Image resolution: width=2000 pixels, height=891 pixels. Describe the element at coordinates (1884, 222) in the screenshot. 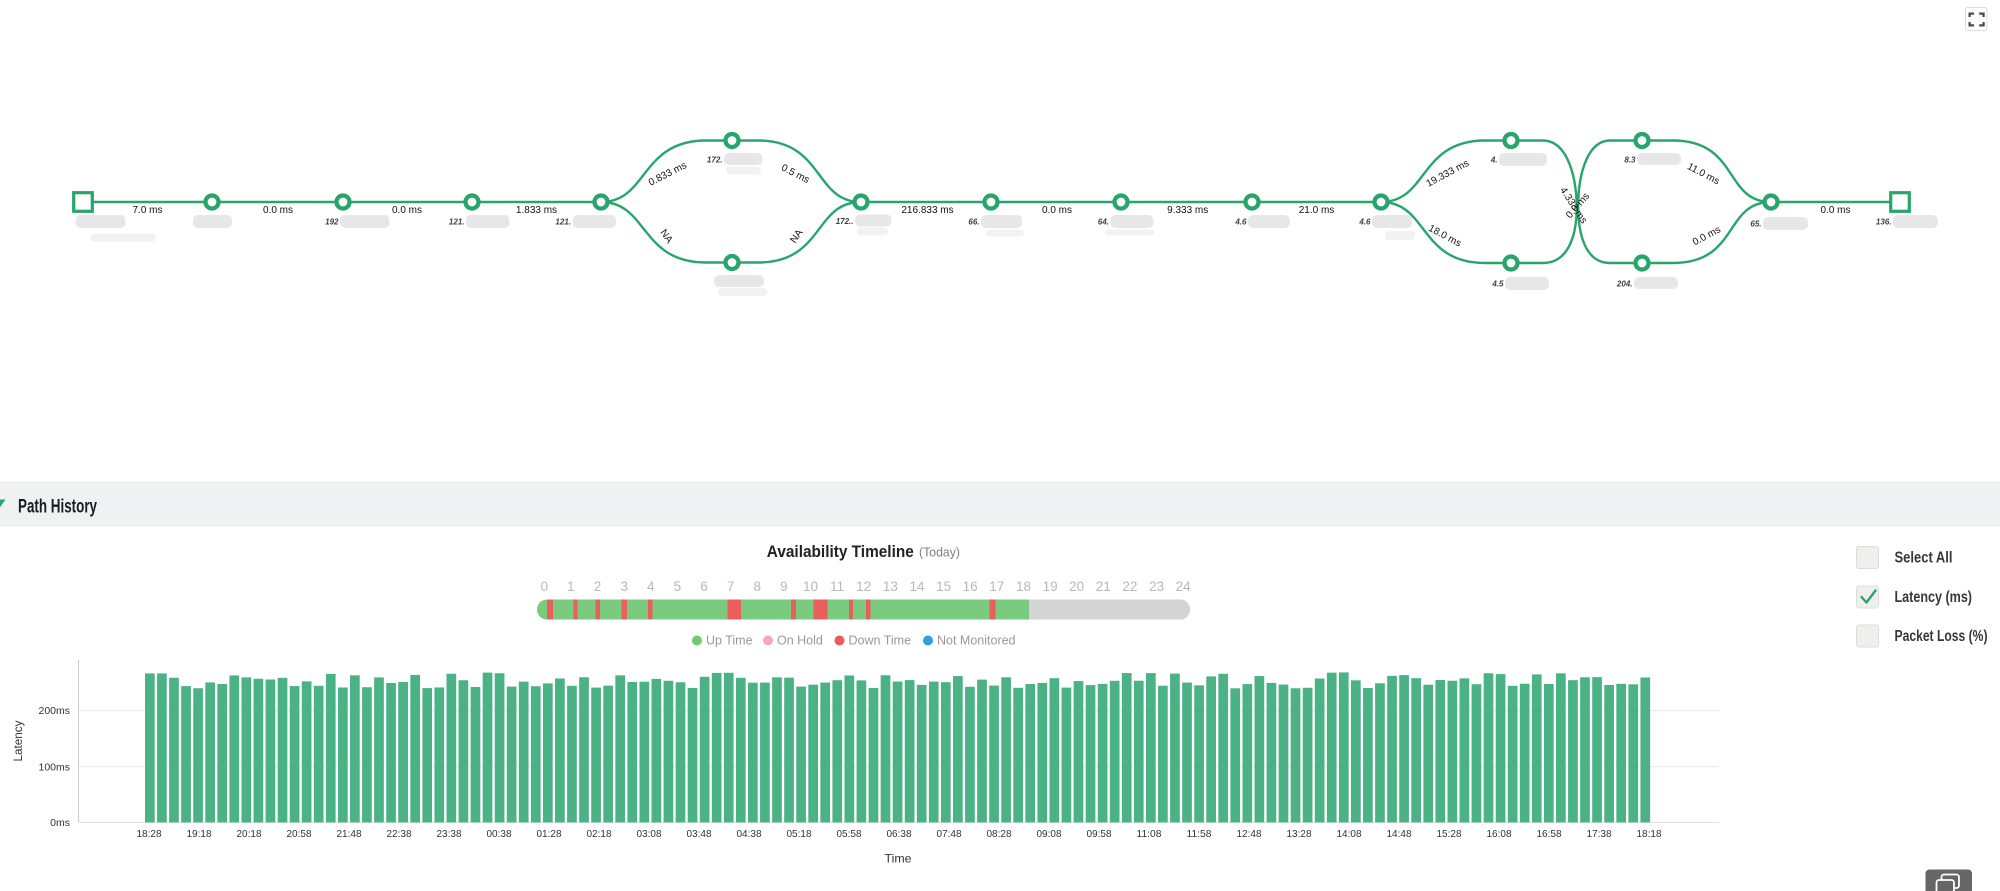

I see `svg-text: 136.` at that location.